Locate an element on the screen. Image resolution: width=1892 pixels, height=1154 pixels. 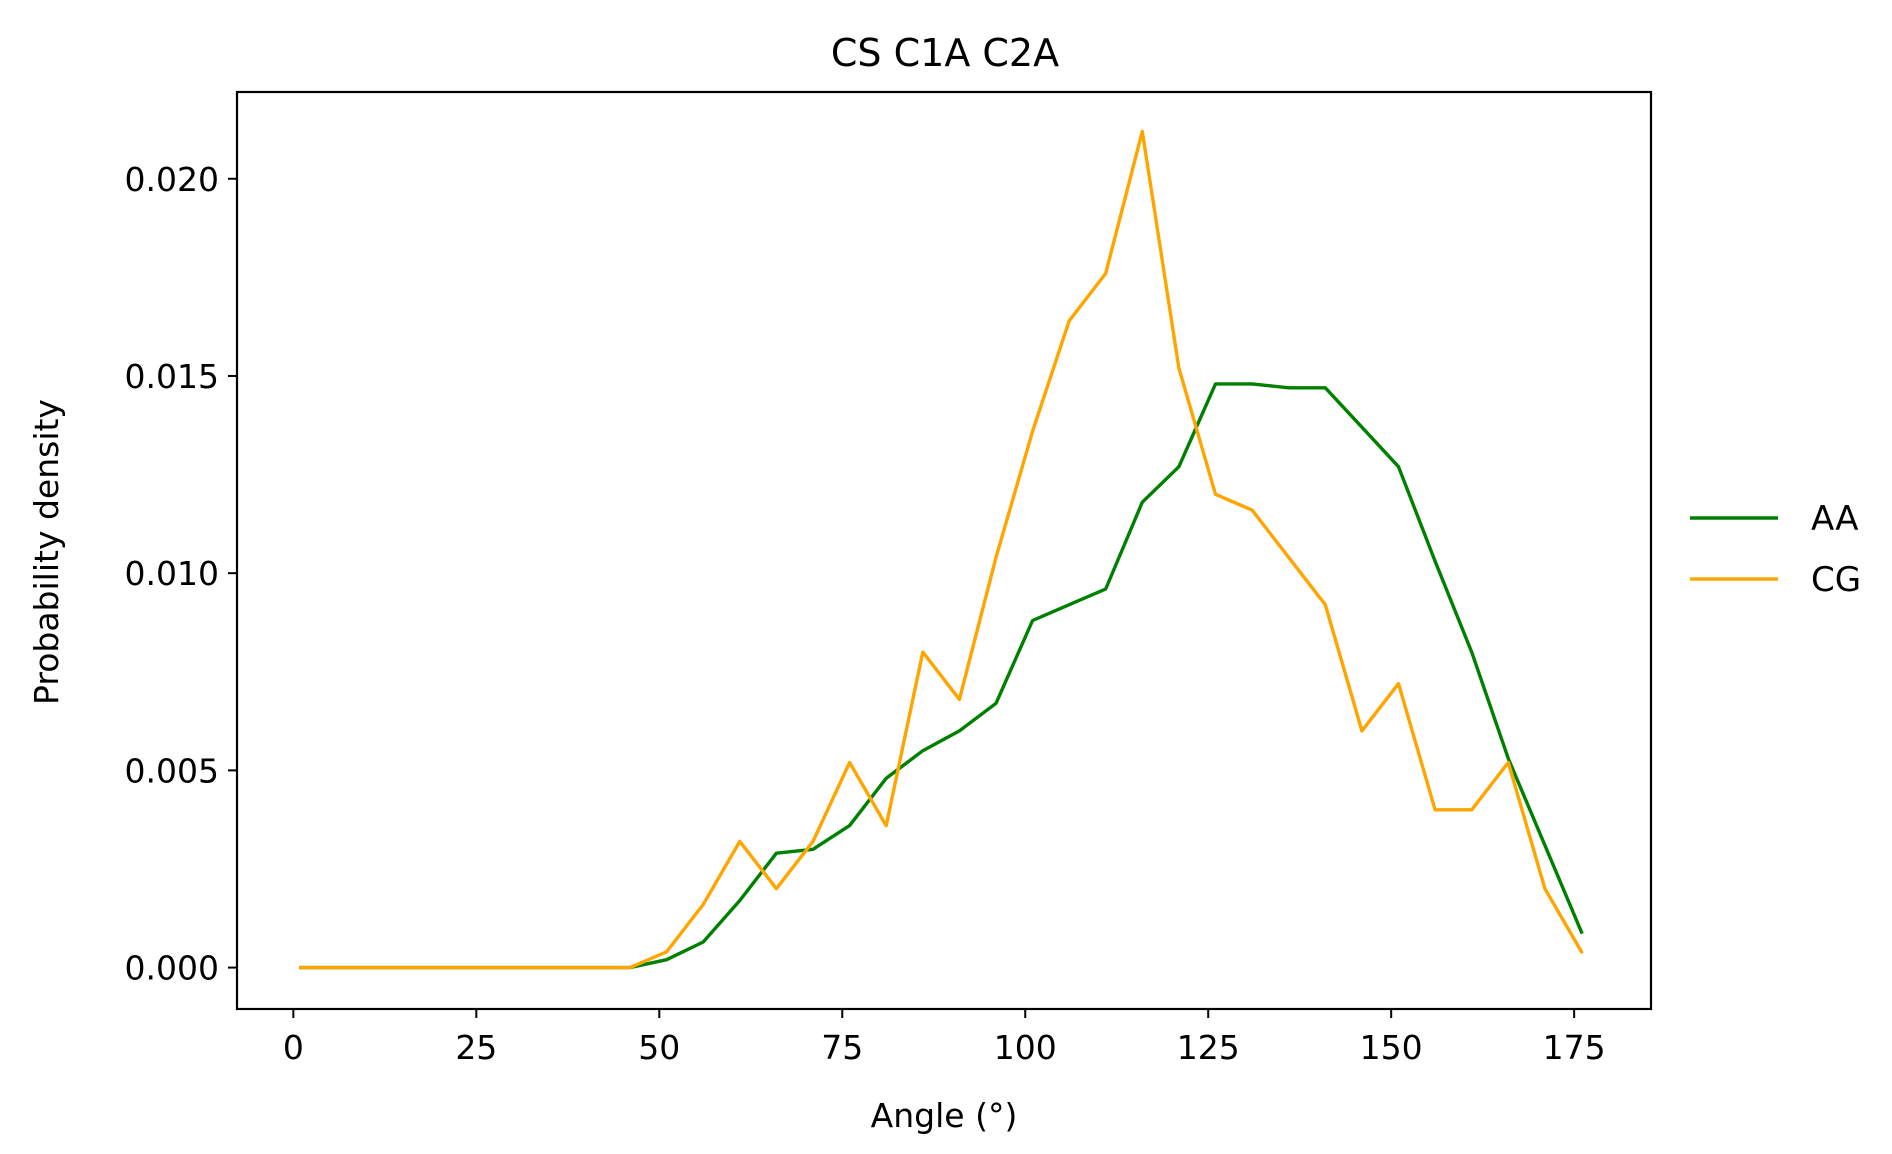
x-tick-label: 75 is located at coordinates (842, 1047).